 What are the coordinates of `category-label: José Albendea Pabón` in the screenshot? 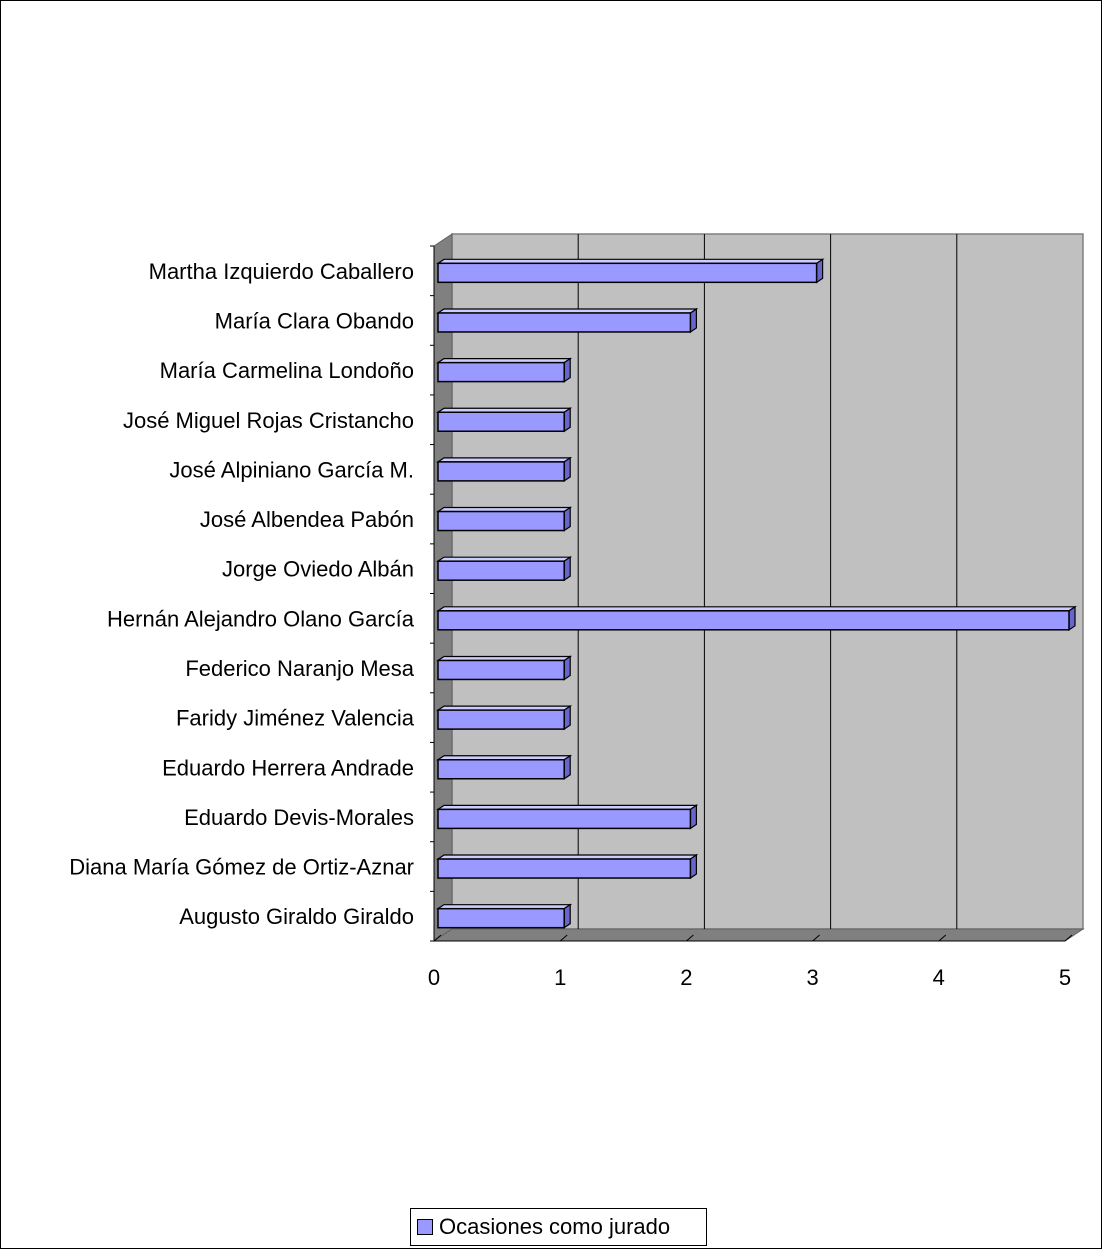 It's located at (307, 519).